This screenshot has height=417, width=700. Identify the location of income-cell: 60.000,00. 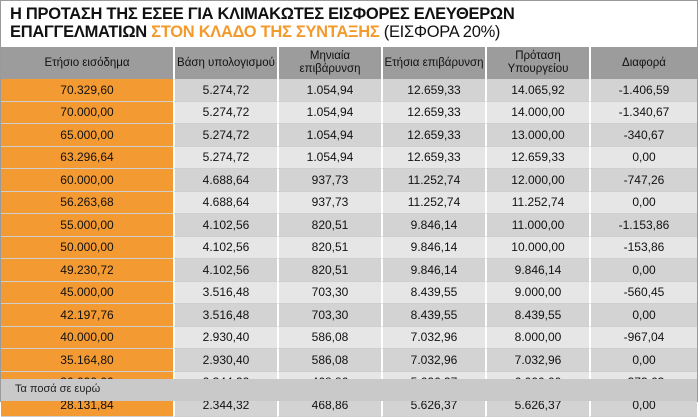
(87, 180).